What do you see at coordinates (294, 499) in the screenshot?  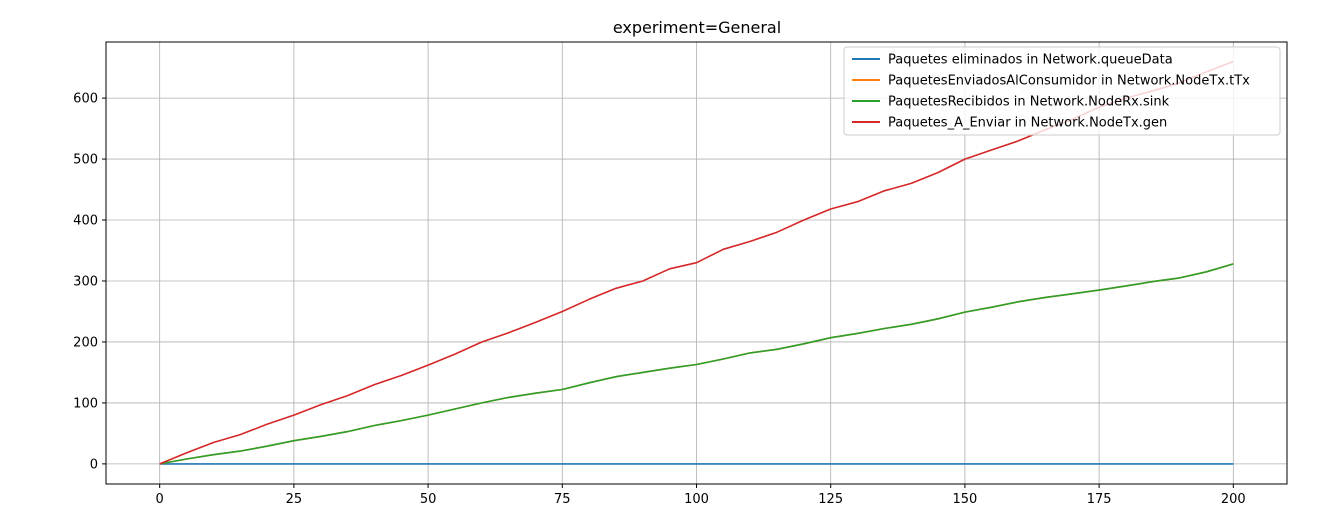 I see `x-tick-label: 25` at bounding box center [294, 499].